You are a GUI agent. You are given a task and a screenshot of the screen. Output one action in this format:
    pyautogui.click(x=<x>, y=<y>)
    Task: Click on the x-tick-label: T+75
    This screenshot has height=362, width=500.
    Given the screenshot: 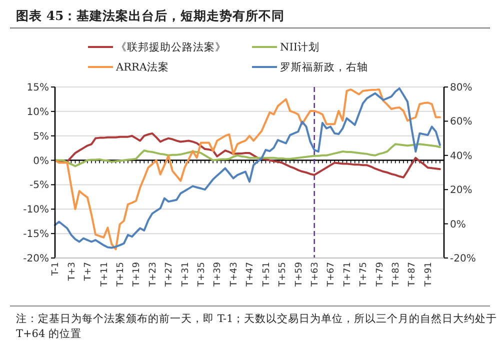 What is the action you would take?
    pyautogui.click(x=364, y=275)
    